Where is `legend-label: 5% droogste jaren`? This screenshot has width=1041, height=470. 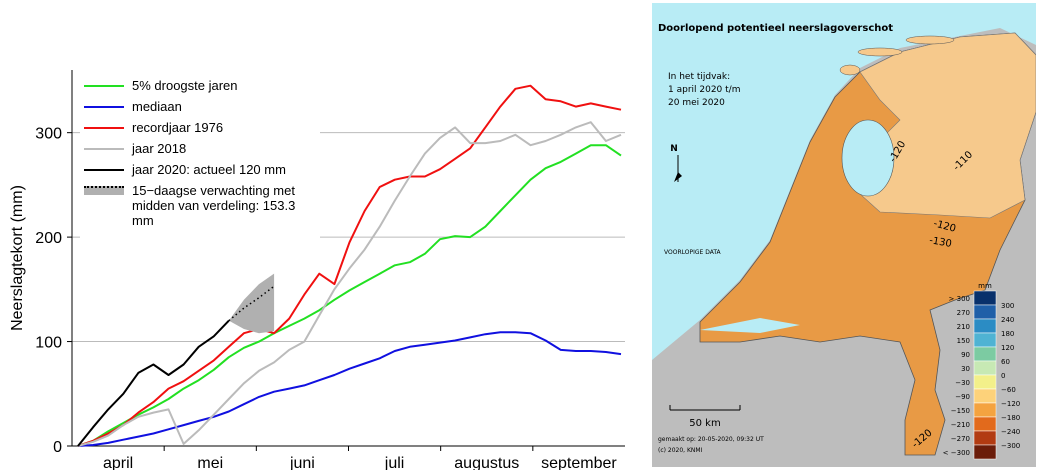 legend-label: 5% droogste jaren is located at coordinates (185, 85).